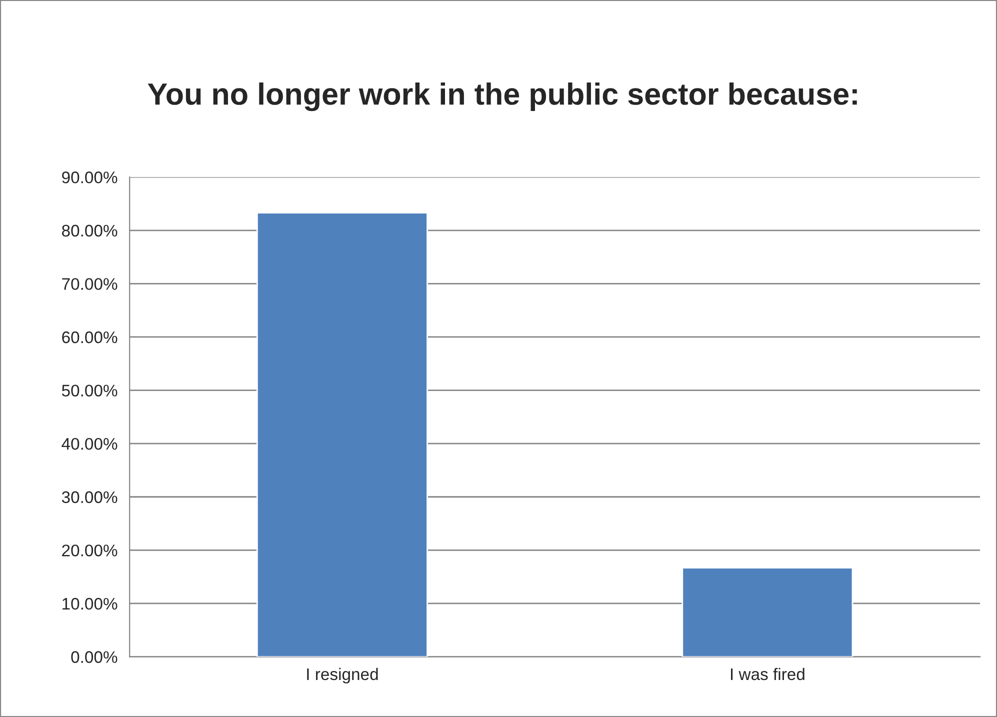  I want to click on y-tick-label: 10.00%, so click(90, 604).